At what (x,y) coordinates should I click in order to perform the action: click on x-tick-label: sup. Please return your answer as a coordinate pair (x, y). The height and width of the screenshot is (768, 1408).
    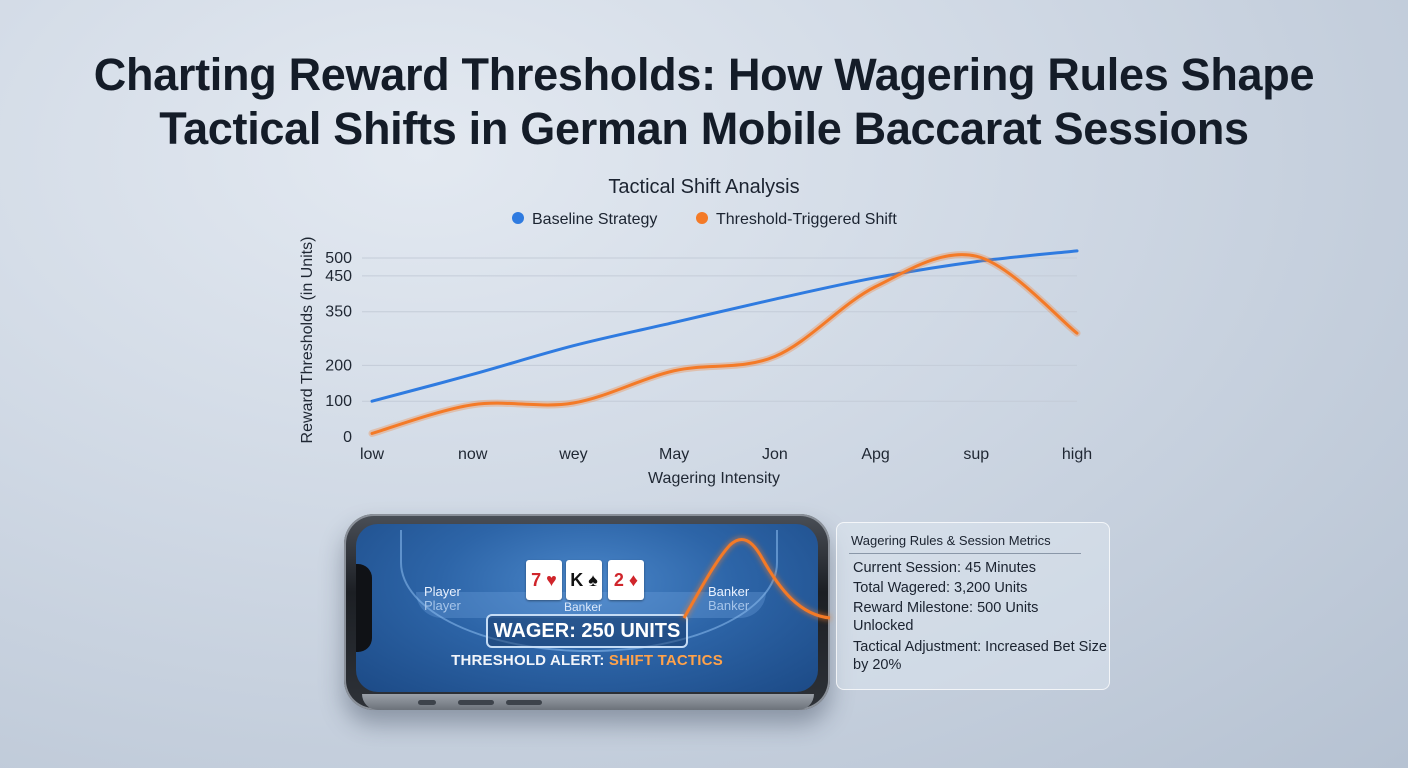
    Looking at the image, I should click on (976, 454).